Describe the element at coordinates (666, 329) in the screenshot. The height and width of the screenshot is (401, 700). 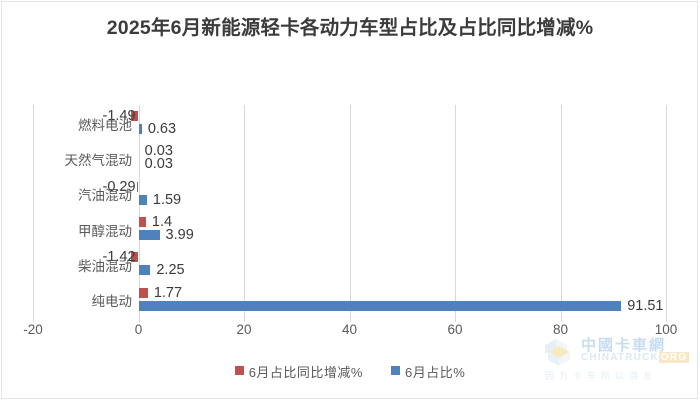
I see `x-tick-label-100: 100` at that location.